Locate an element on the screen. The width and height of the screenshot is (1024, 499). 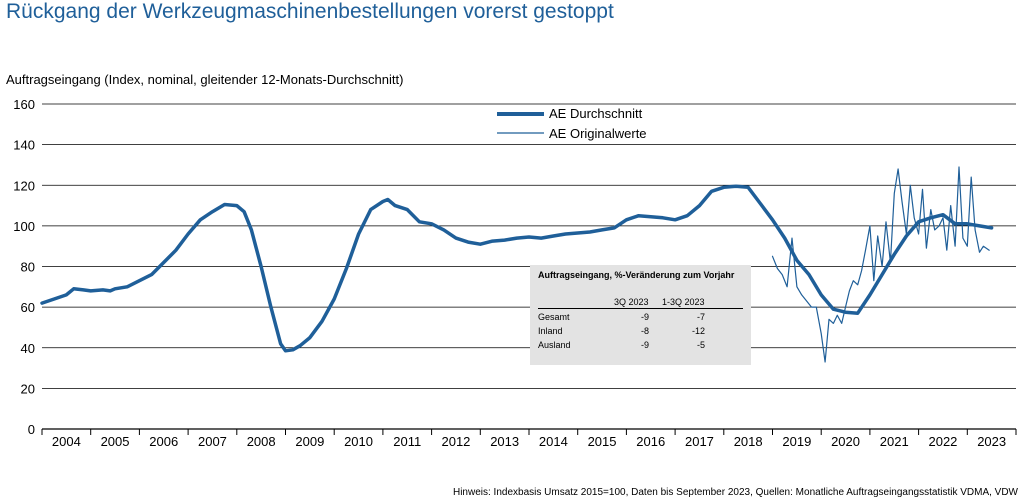
x-tick-label: 2017 is located at coordinates (699, 441).